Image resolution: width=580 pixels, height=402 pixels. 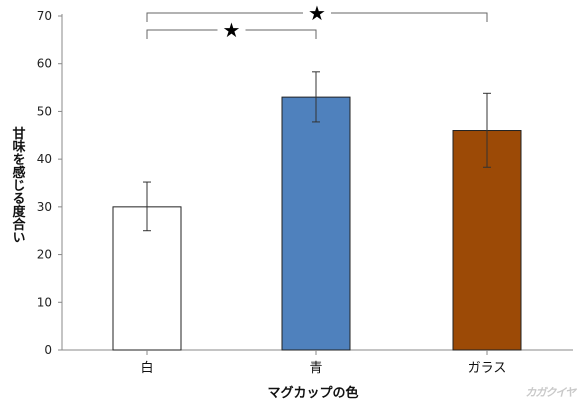 What do you see at coordinates (323, 363) in the screenshot?
I see `x-tick-label-group: 白 青 ガラス` at bounding box center [323, 363].